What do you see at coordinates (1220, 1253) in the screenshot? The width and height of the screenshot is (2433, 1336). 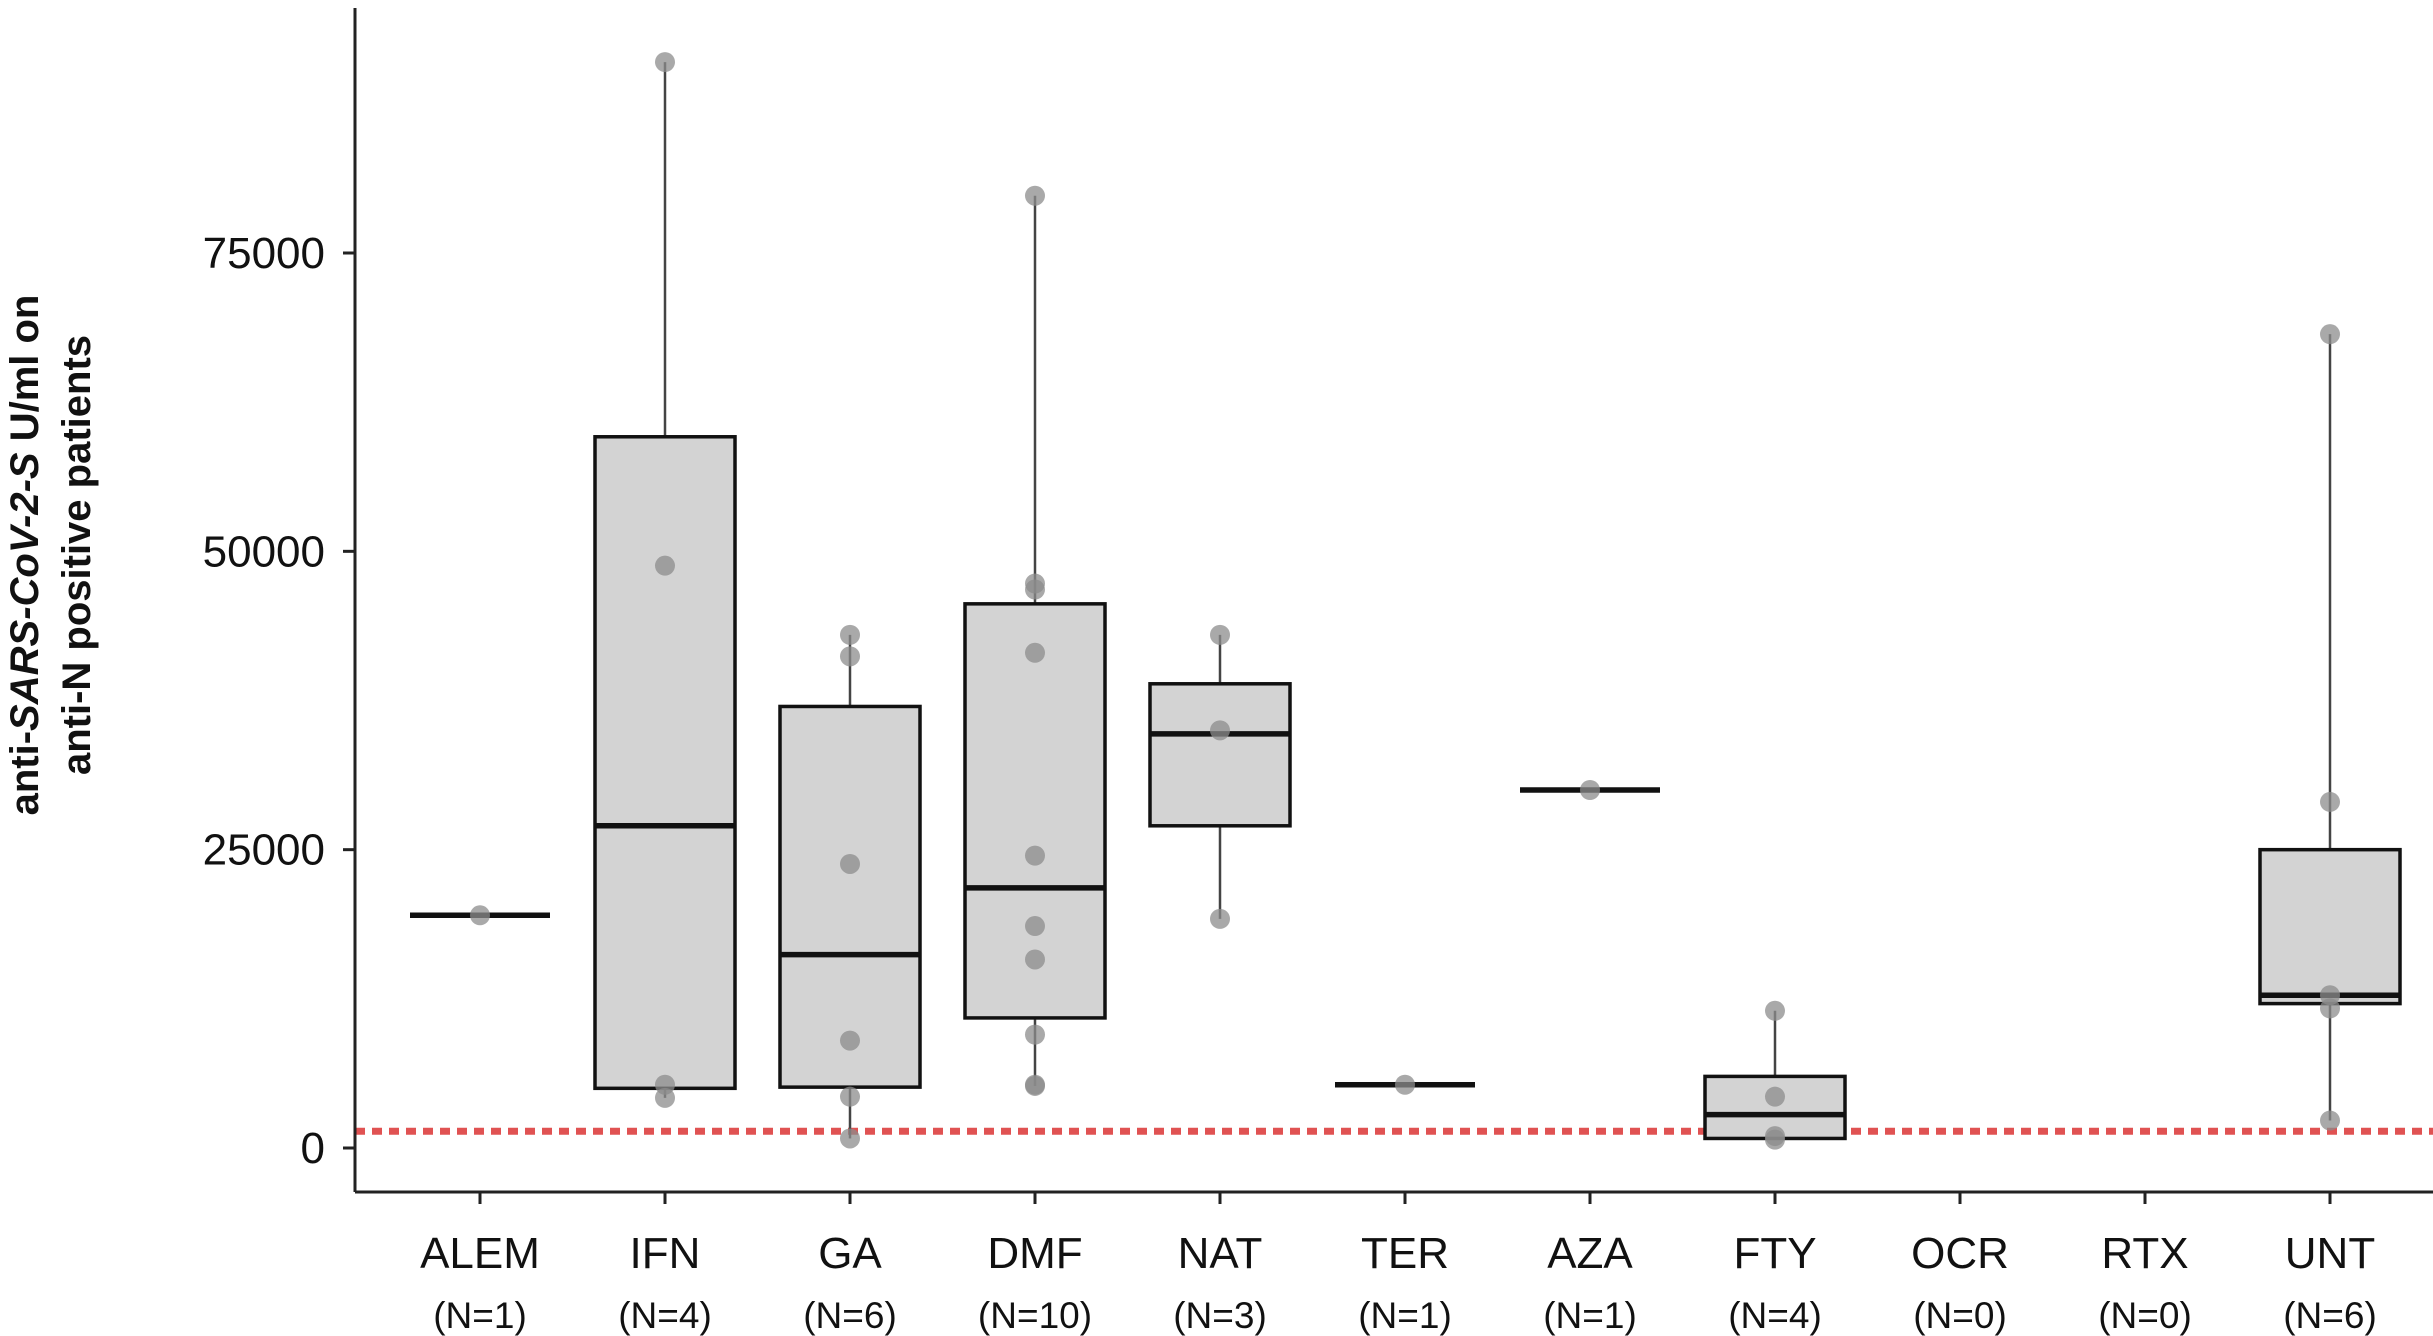 I see `x-label-nat: NAT` at bounding box center [1220, 1253].